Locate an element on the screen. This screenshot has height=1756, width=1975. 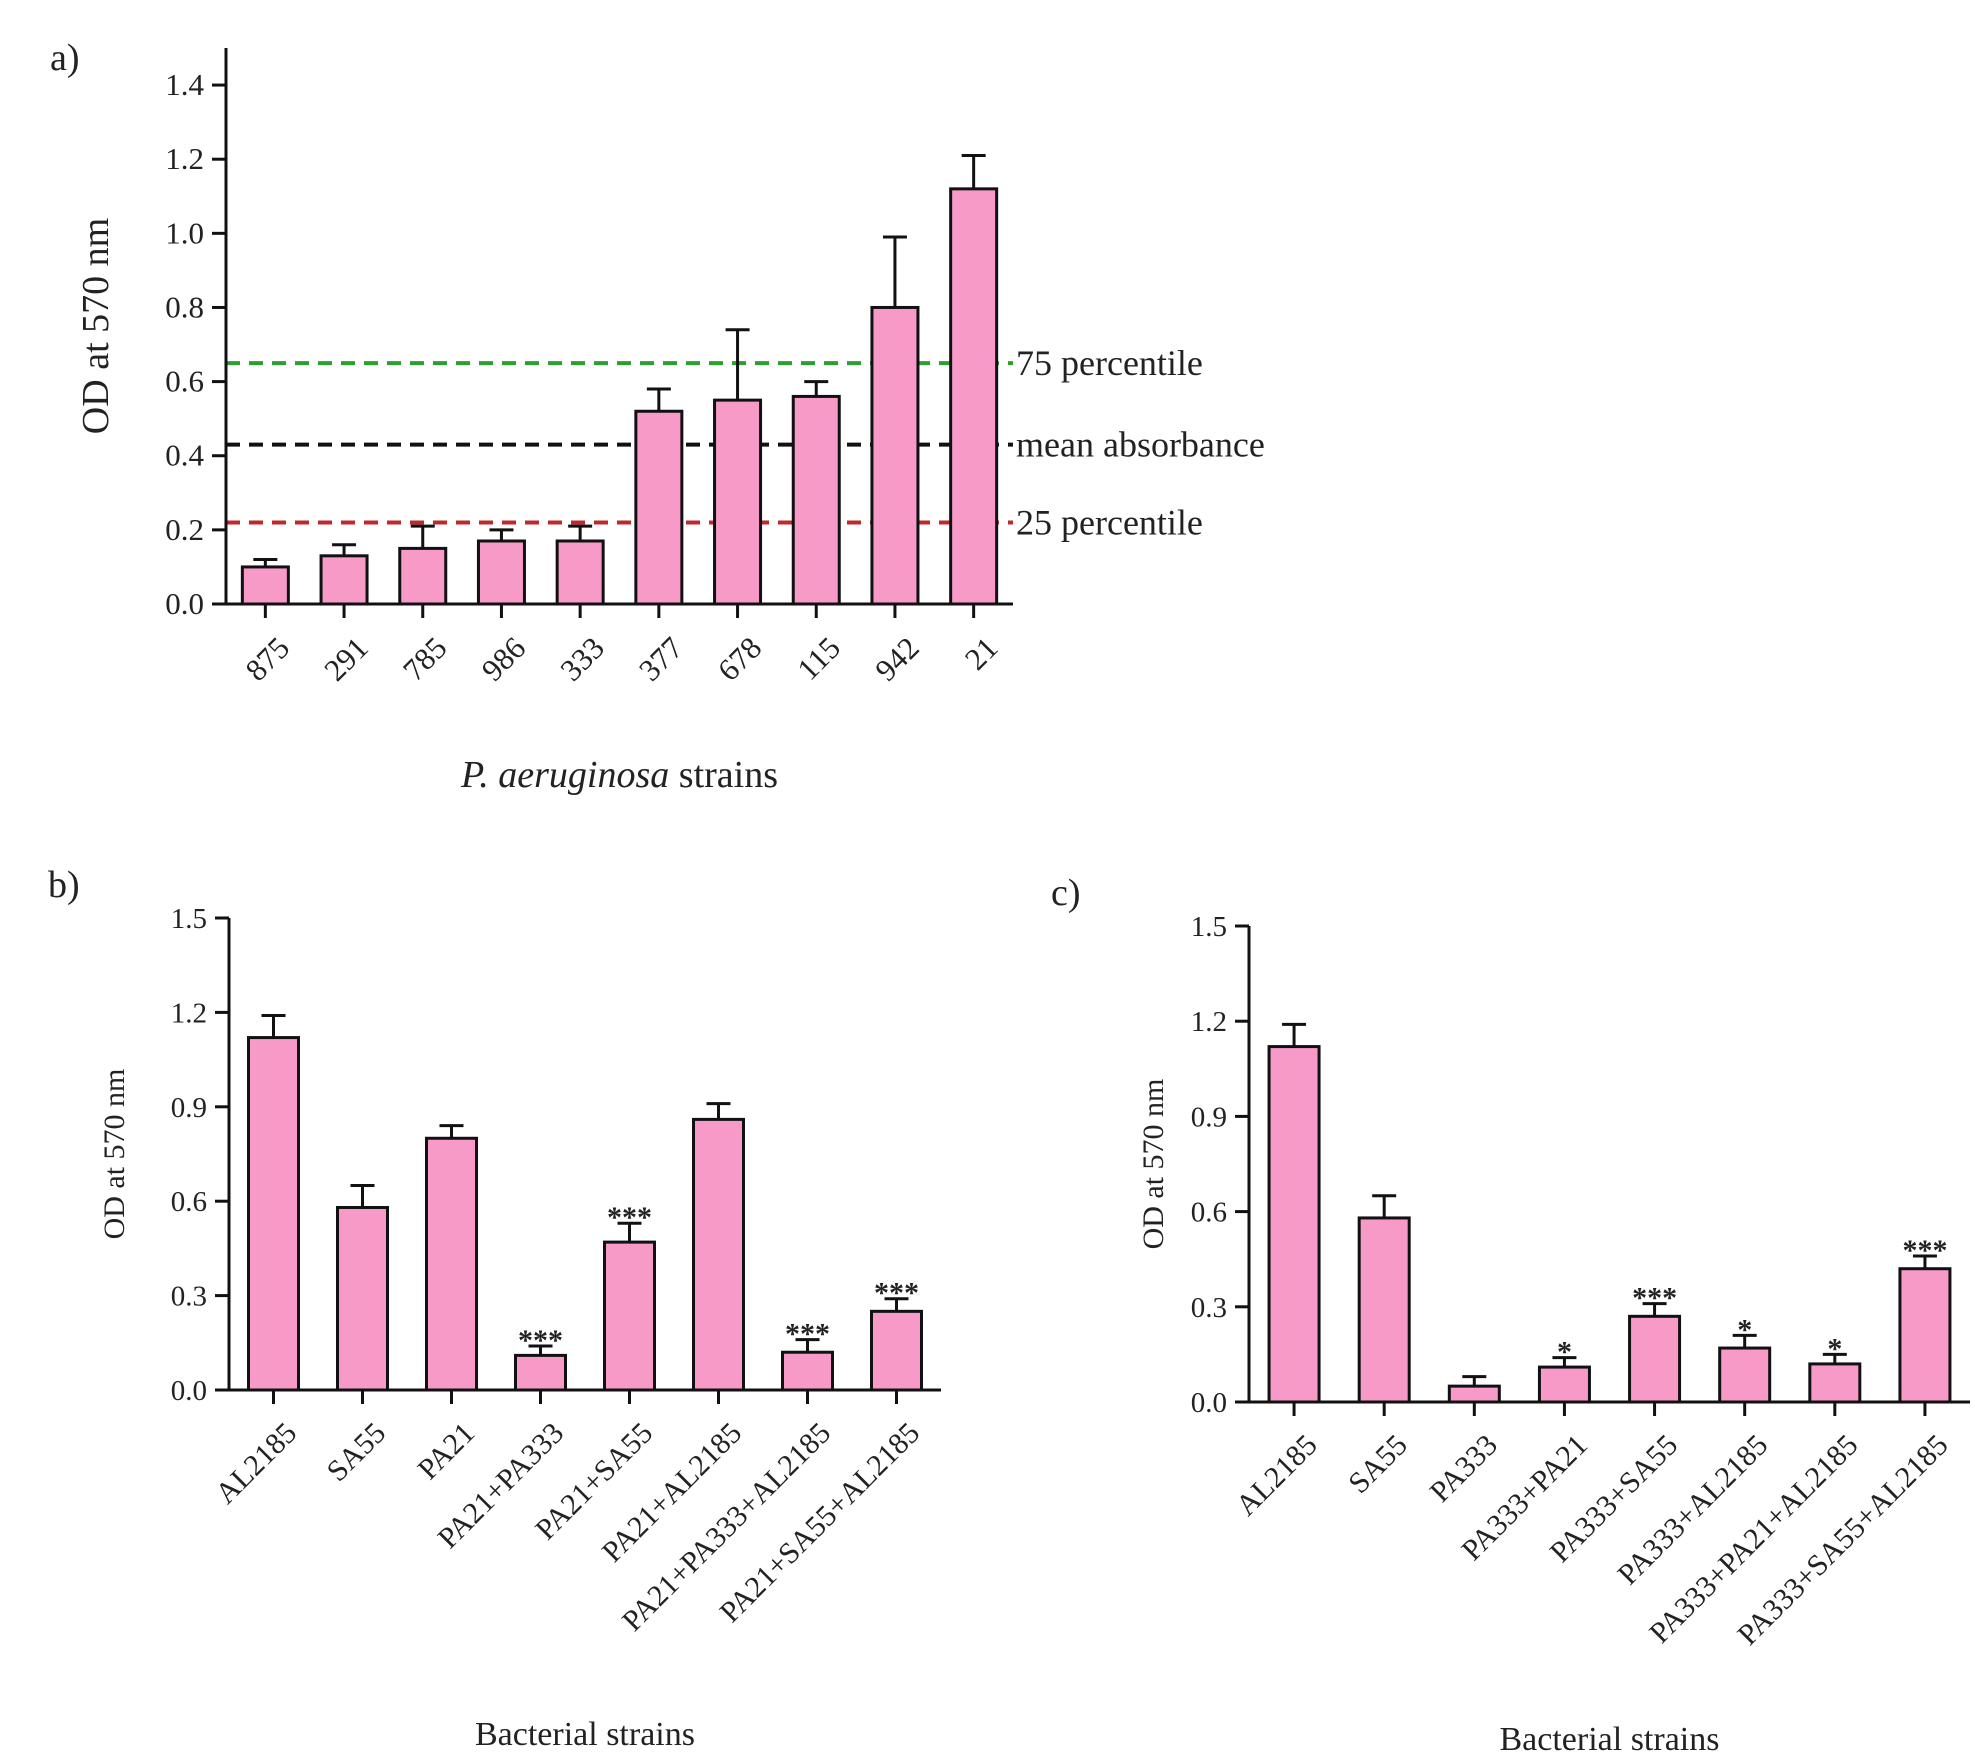
x-tick-label: 333 is located at coordinates (582, 659).